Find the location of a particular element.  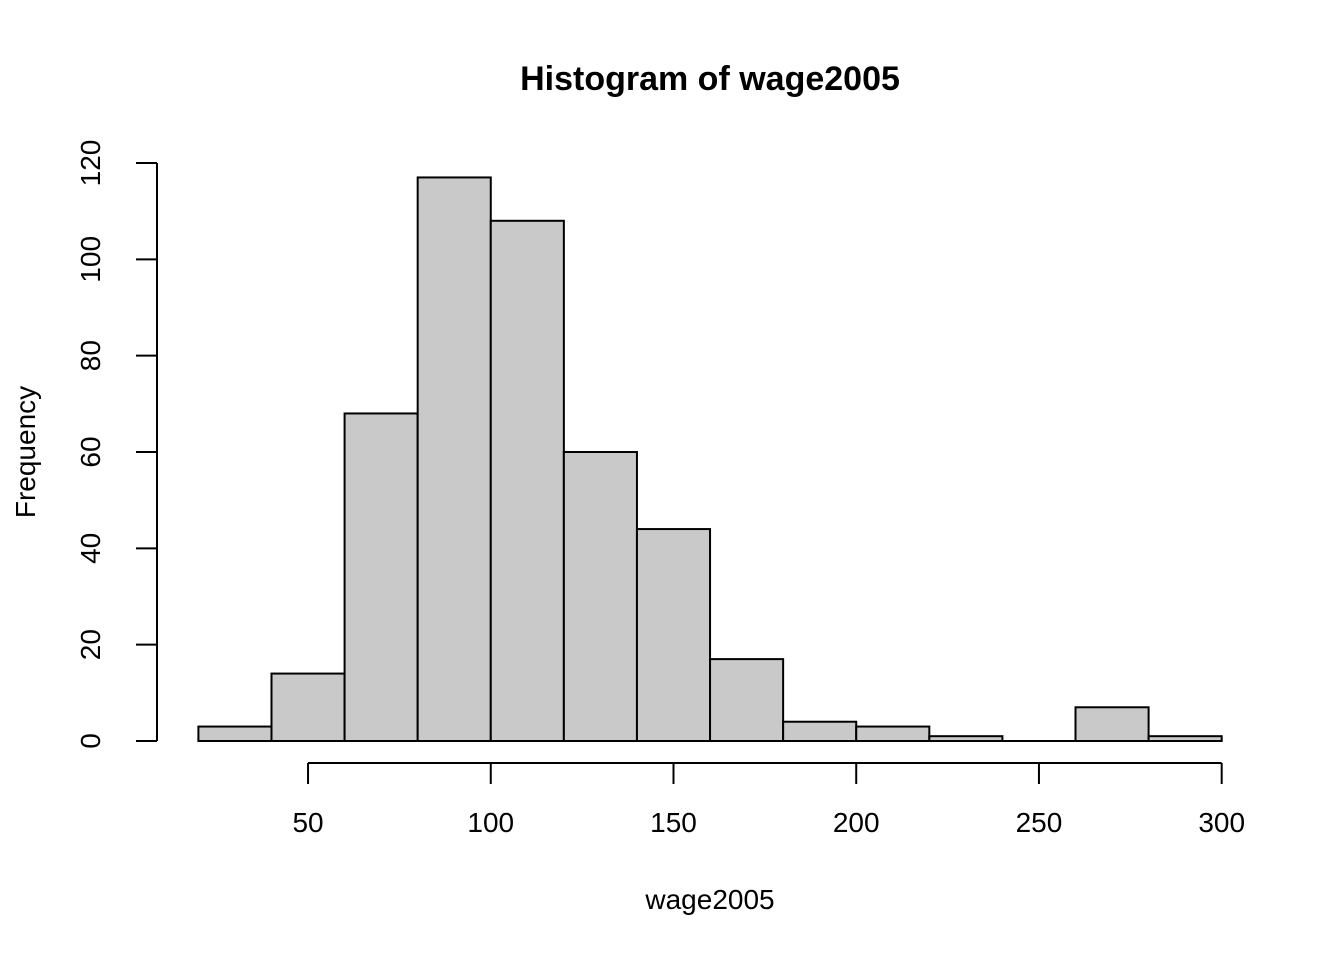

y-tick-label: 20 is located at coordinates (90, 644).